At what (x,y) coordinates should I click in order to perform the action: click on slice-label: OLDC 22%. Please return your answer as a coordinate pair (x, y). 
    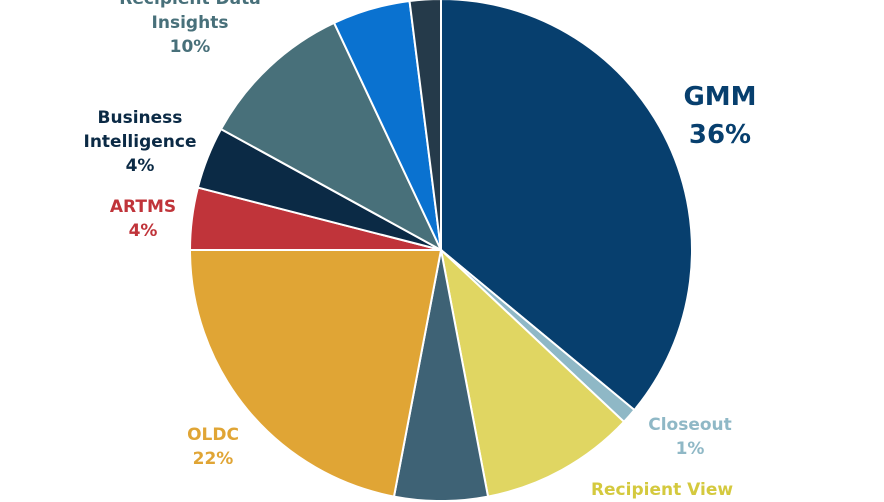
    Looking at the image, I should click on (213, 447).